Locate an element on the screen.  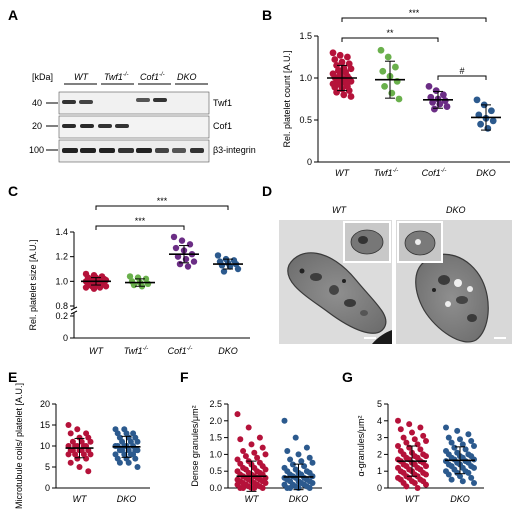
y-tick-label: 0.0 is located at coordinates (215, 488).